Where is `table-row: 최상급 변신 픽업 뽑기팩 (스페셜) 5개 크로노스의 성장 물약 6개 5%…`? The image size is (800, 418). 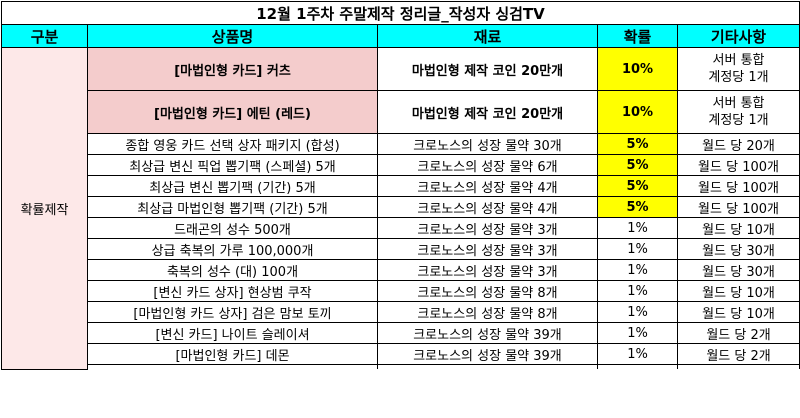 table-row: 최상급 변신 픽업 뽑기팩 (스페셜) 5개 크로노스의 성장 물약 6개 5%… is located at coordinates (401, 165).